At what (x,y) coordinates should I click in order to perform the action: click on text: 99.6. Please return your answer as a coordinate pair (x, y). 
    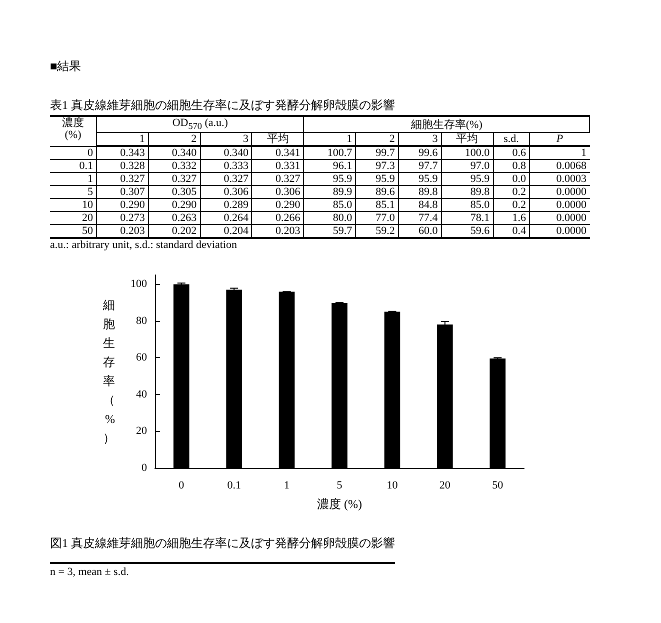
    Looking at the image, I should click on (428, 153).